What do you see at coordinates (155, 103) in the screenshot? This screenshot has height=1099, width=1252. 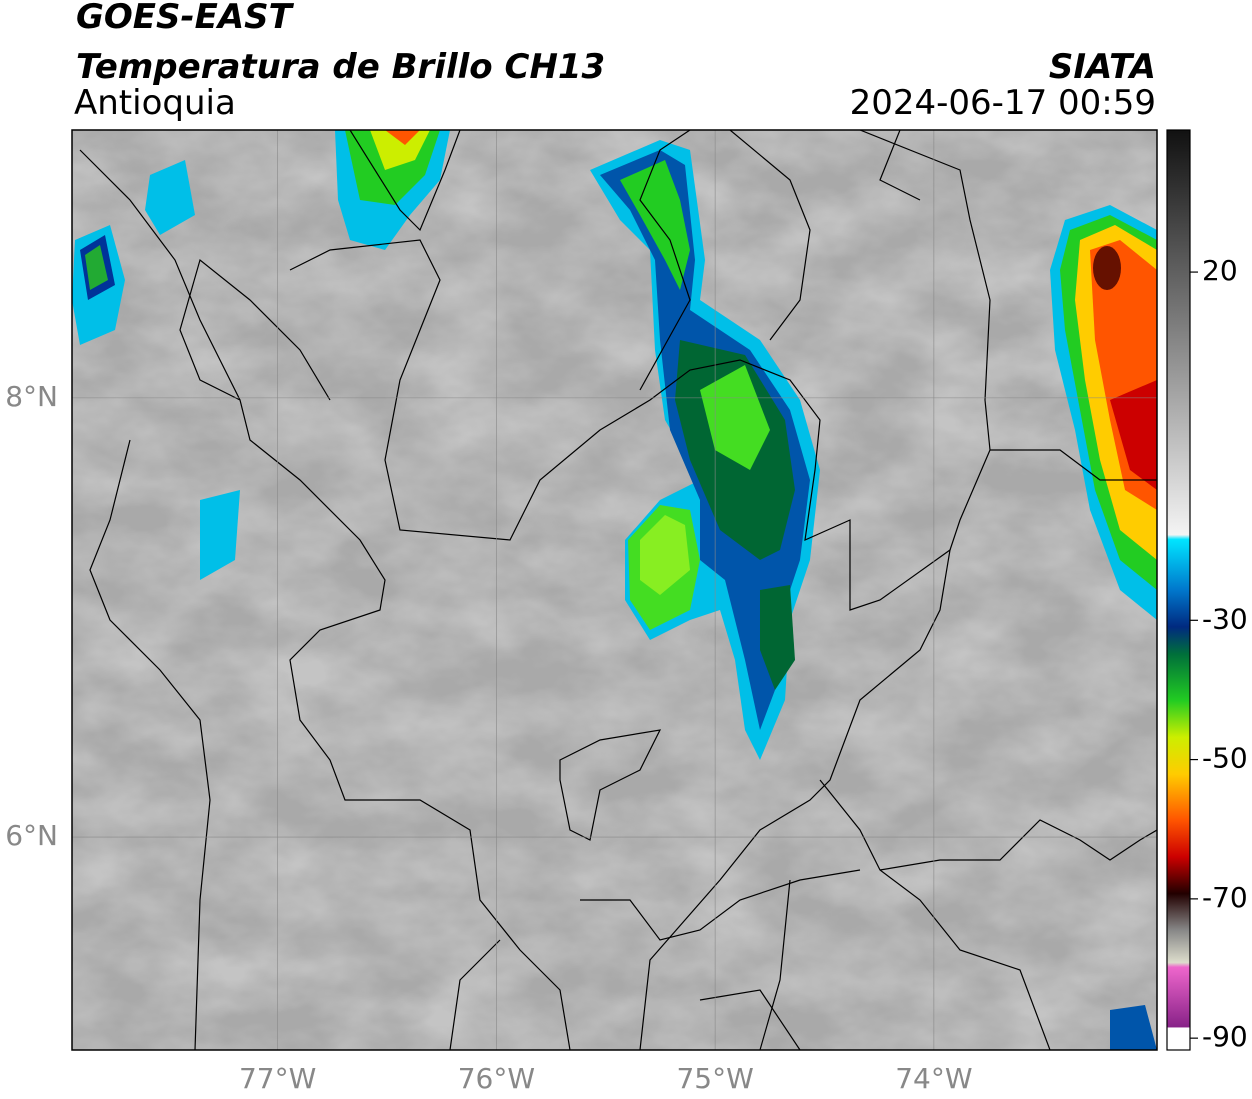 I see `region: Antioquia` at bounding box center [155, 103].